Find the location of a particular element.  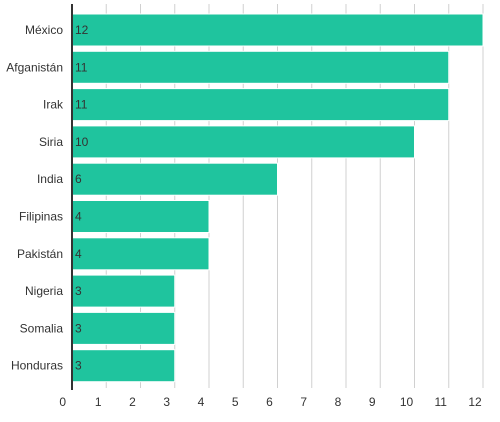

category-label: Afganistán is located at coordinates (34, 67).